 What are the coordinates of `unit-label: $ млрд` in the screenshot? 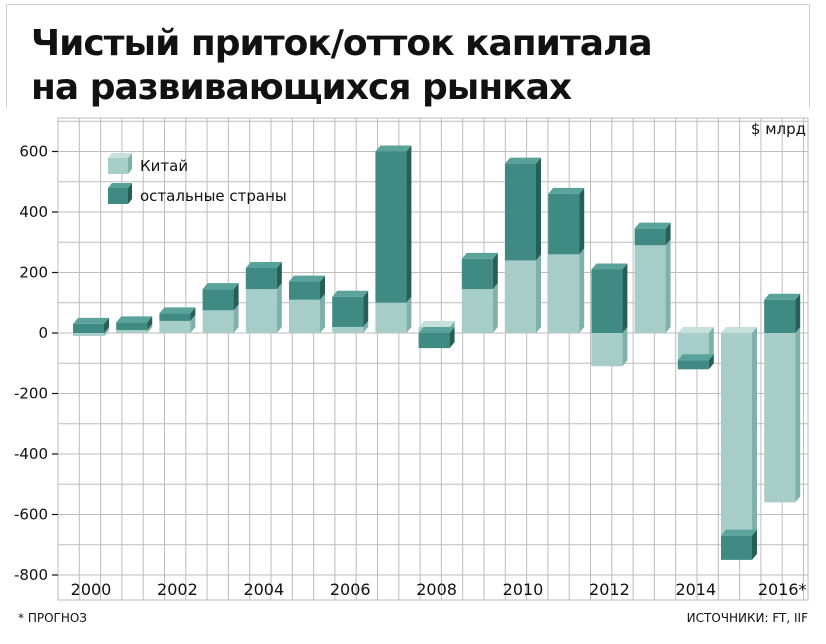 It's located at (778, 129).